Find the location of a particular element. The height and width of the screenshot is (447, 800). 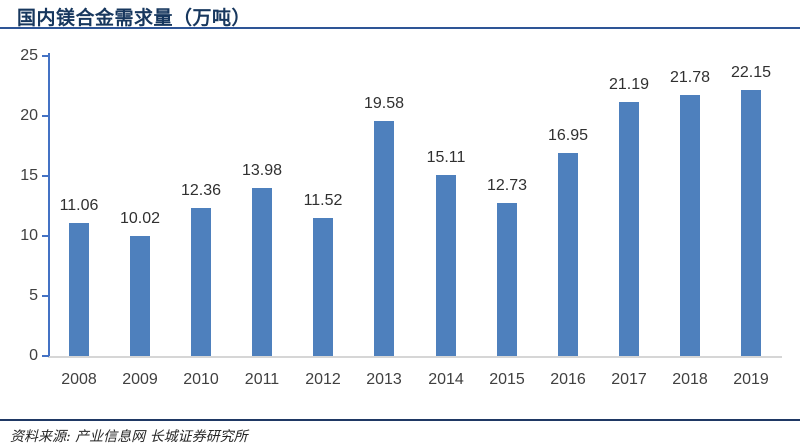

x-axis-tick-label: 2015 is located at coordinates (507, 379).